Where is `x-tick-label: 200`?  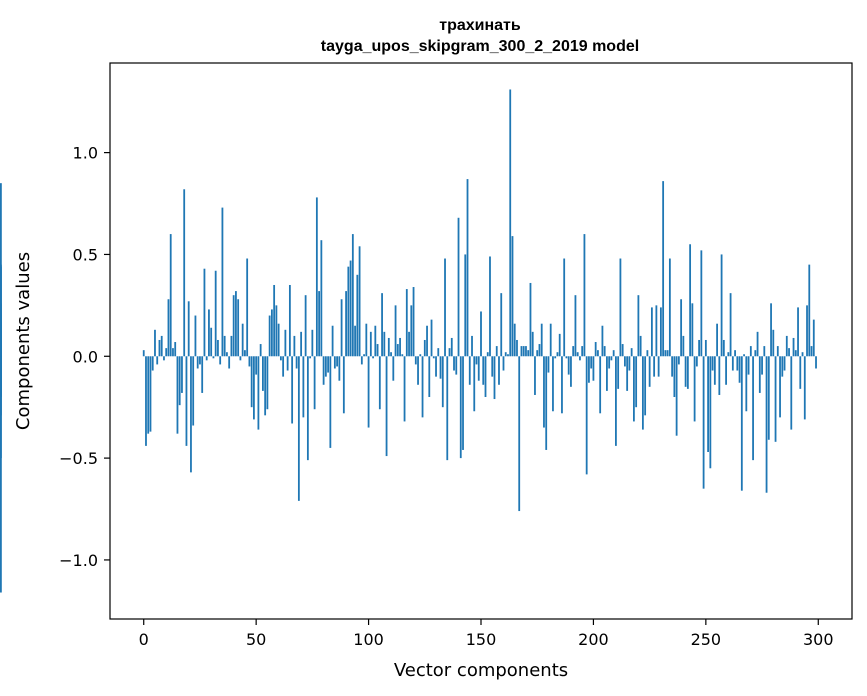 x-tick-label: 200 is located at coordinates (593, 639).